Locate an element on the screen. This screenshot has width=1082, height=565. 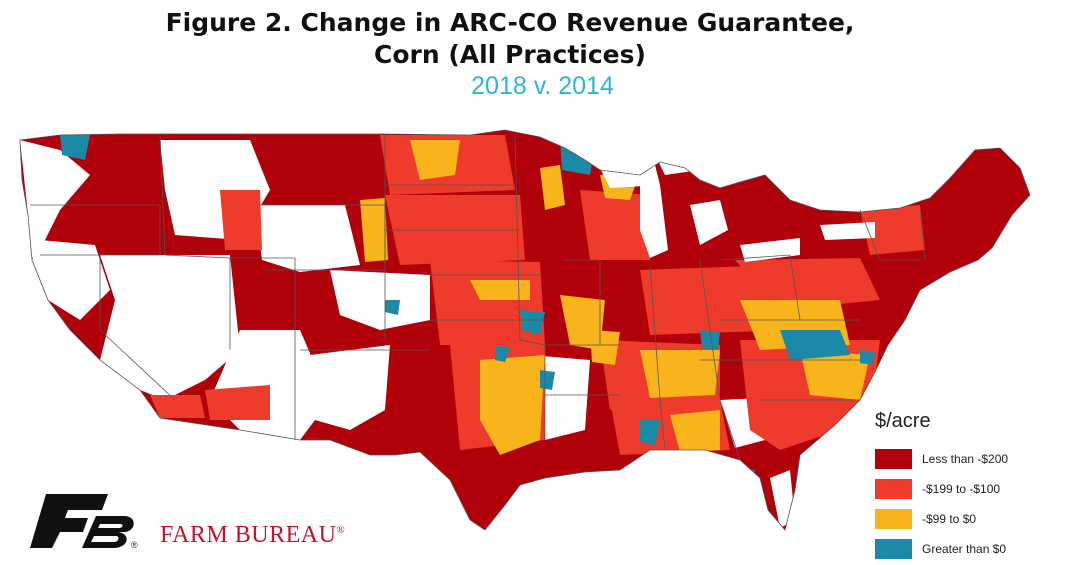
registered-mark: ® is located at coordinates (134, 545).